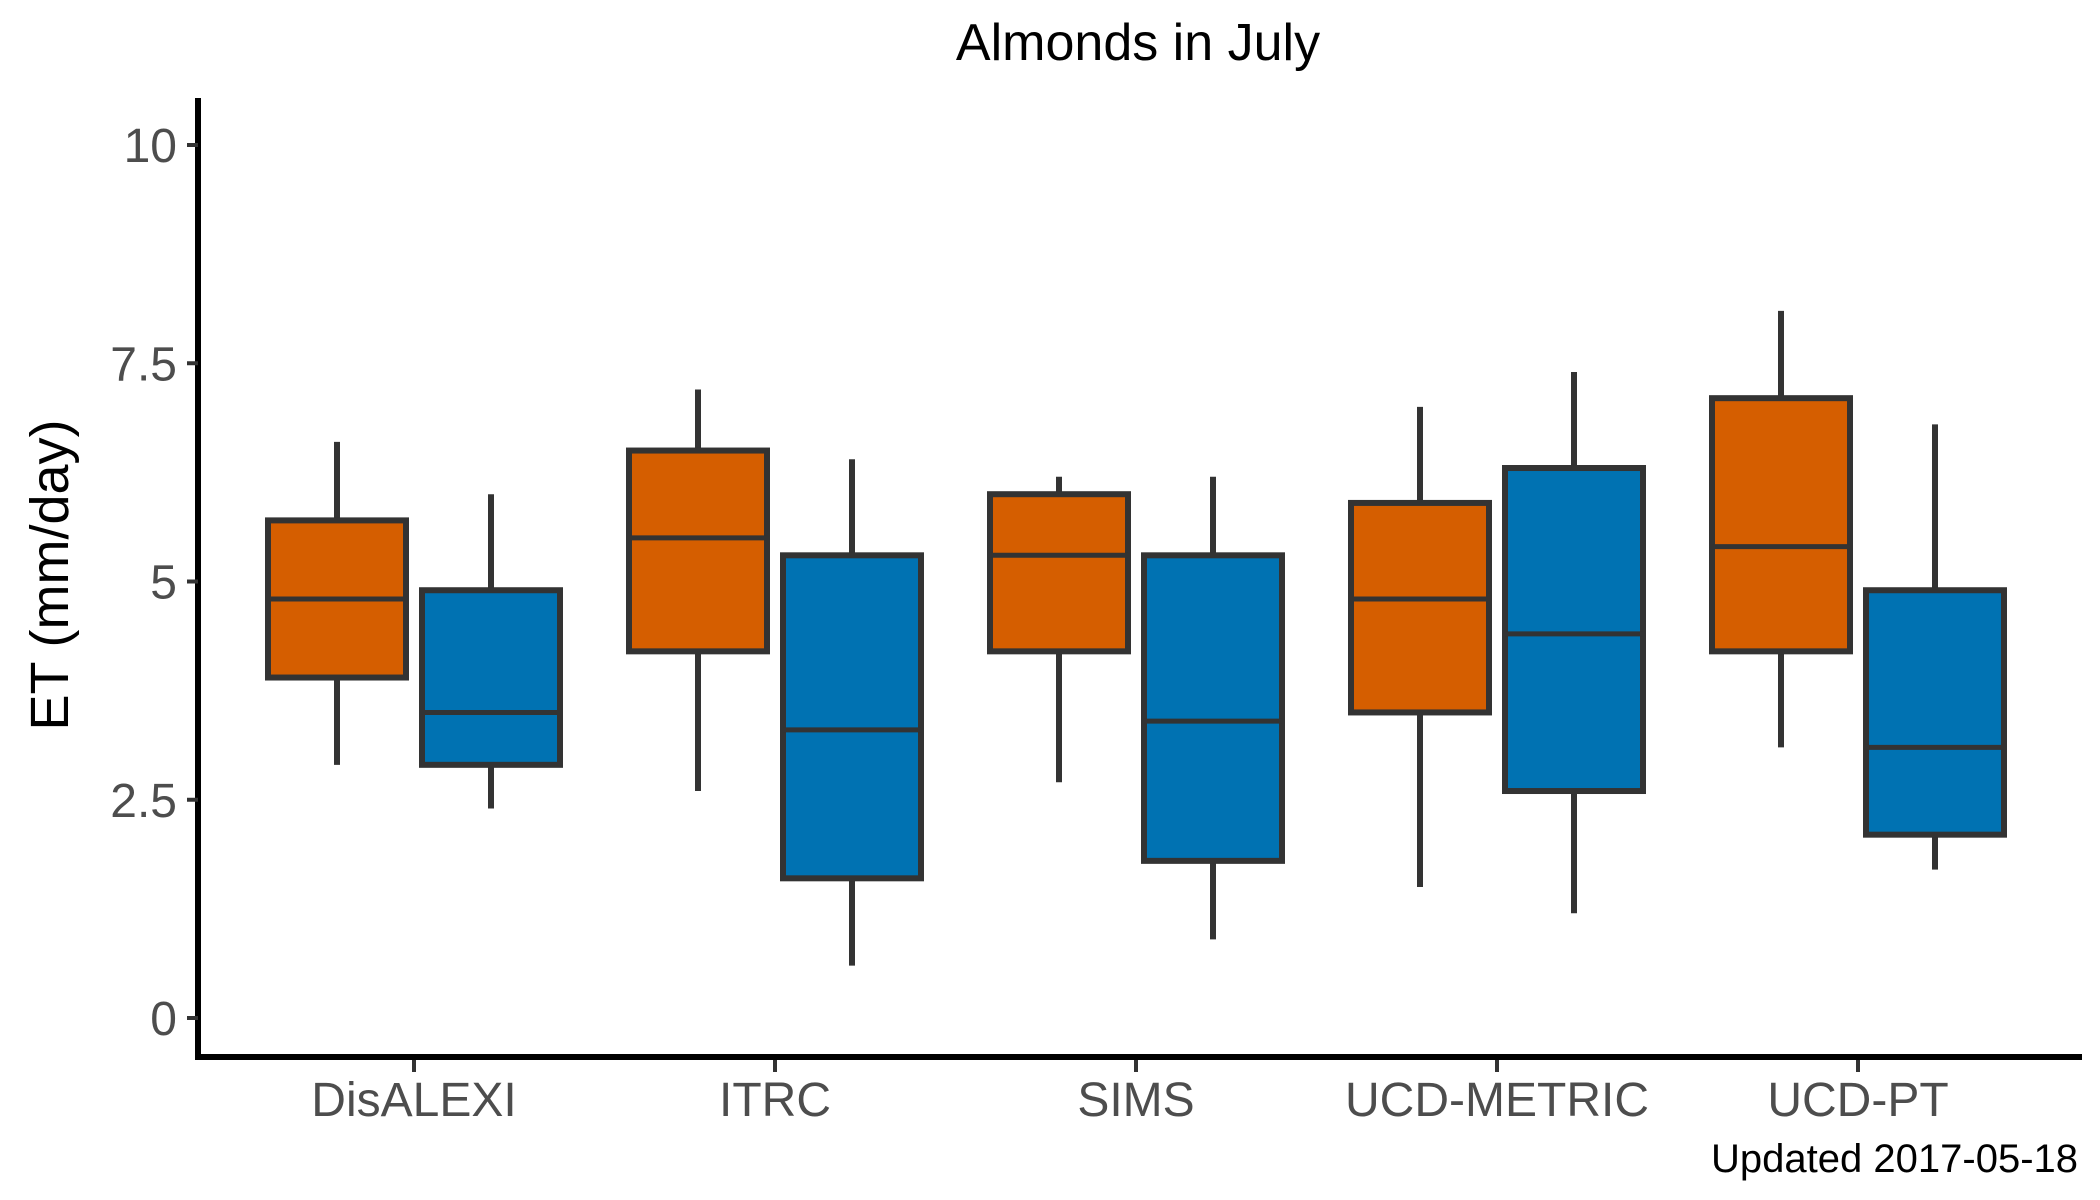  Describe the element at coordinates (1497, 642) in the screenshot. I see `category-group-ucd-metric` at that location.